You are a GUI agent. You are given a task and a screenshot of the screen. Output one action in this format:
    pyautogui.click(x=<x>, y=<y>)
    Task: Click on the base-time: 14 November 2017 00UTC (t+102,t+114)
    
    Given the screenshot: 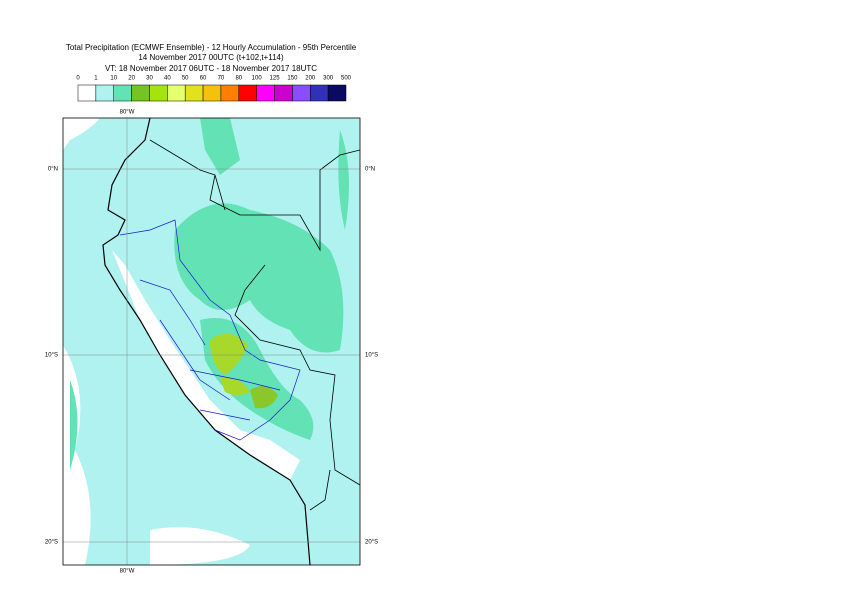 What is the action you would take?
    pyautogui.click(x=211, y=57)
    